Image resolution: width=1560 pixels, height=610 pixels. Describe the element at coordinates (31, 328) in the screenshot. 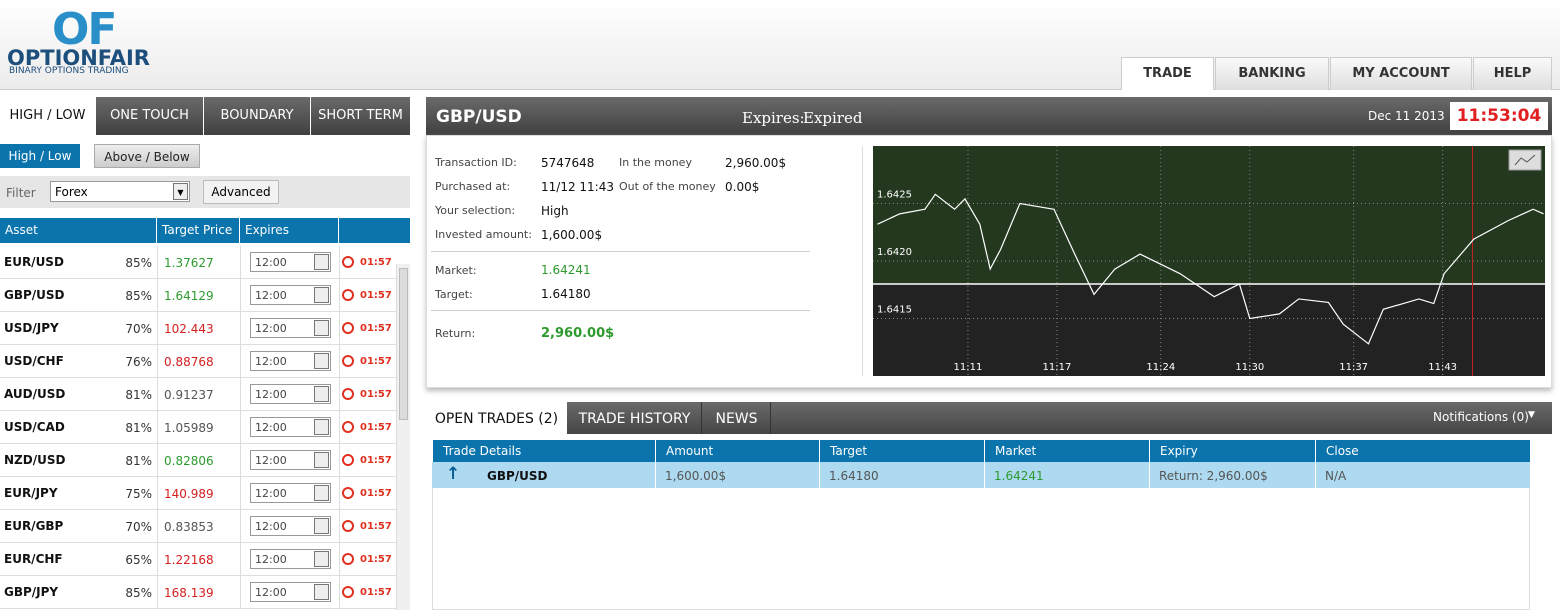

I see `asset-name: USD/JPY` at that location.